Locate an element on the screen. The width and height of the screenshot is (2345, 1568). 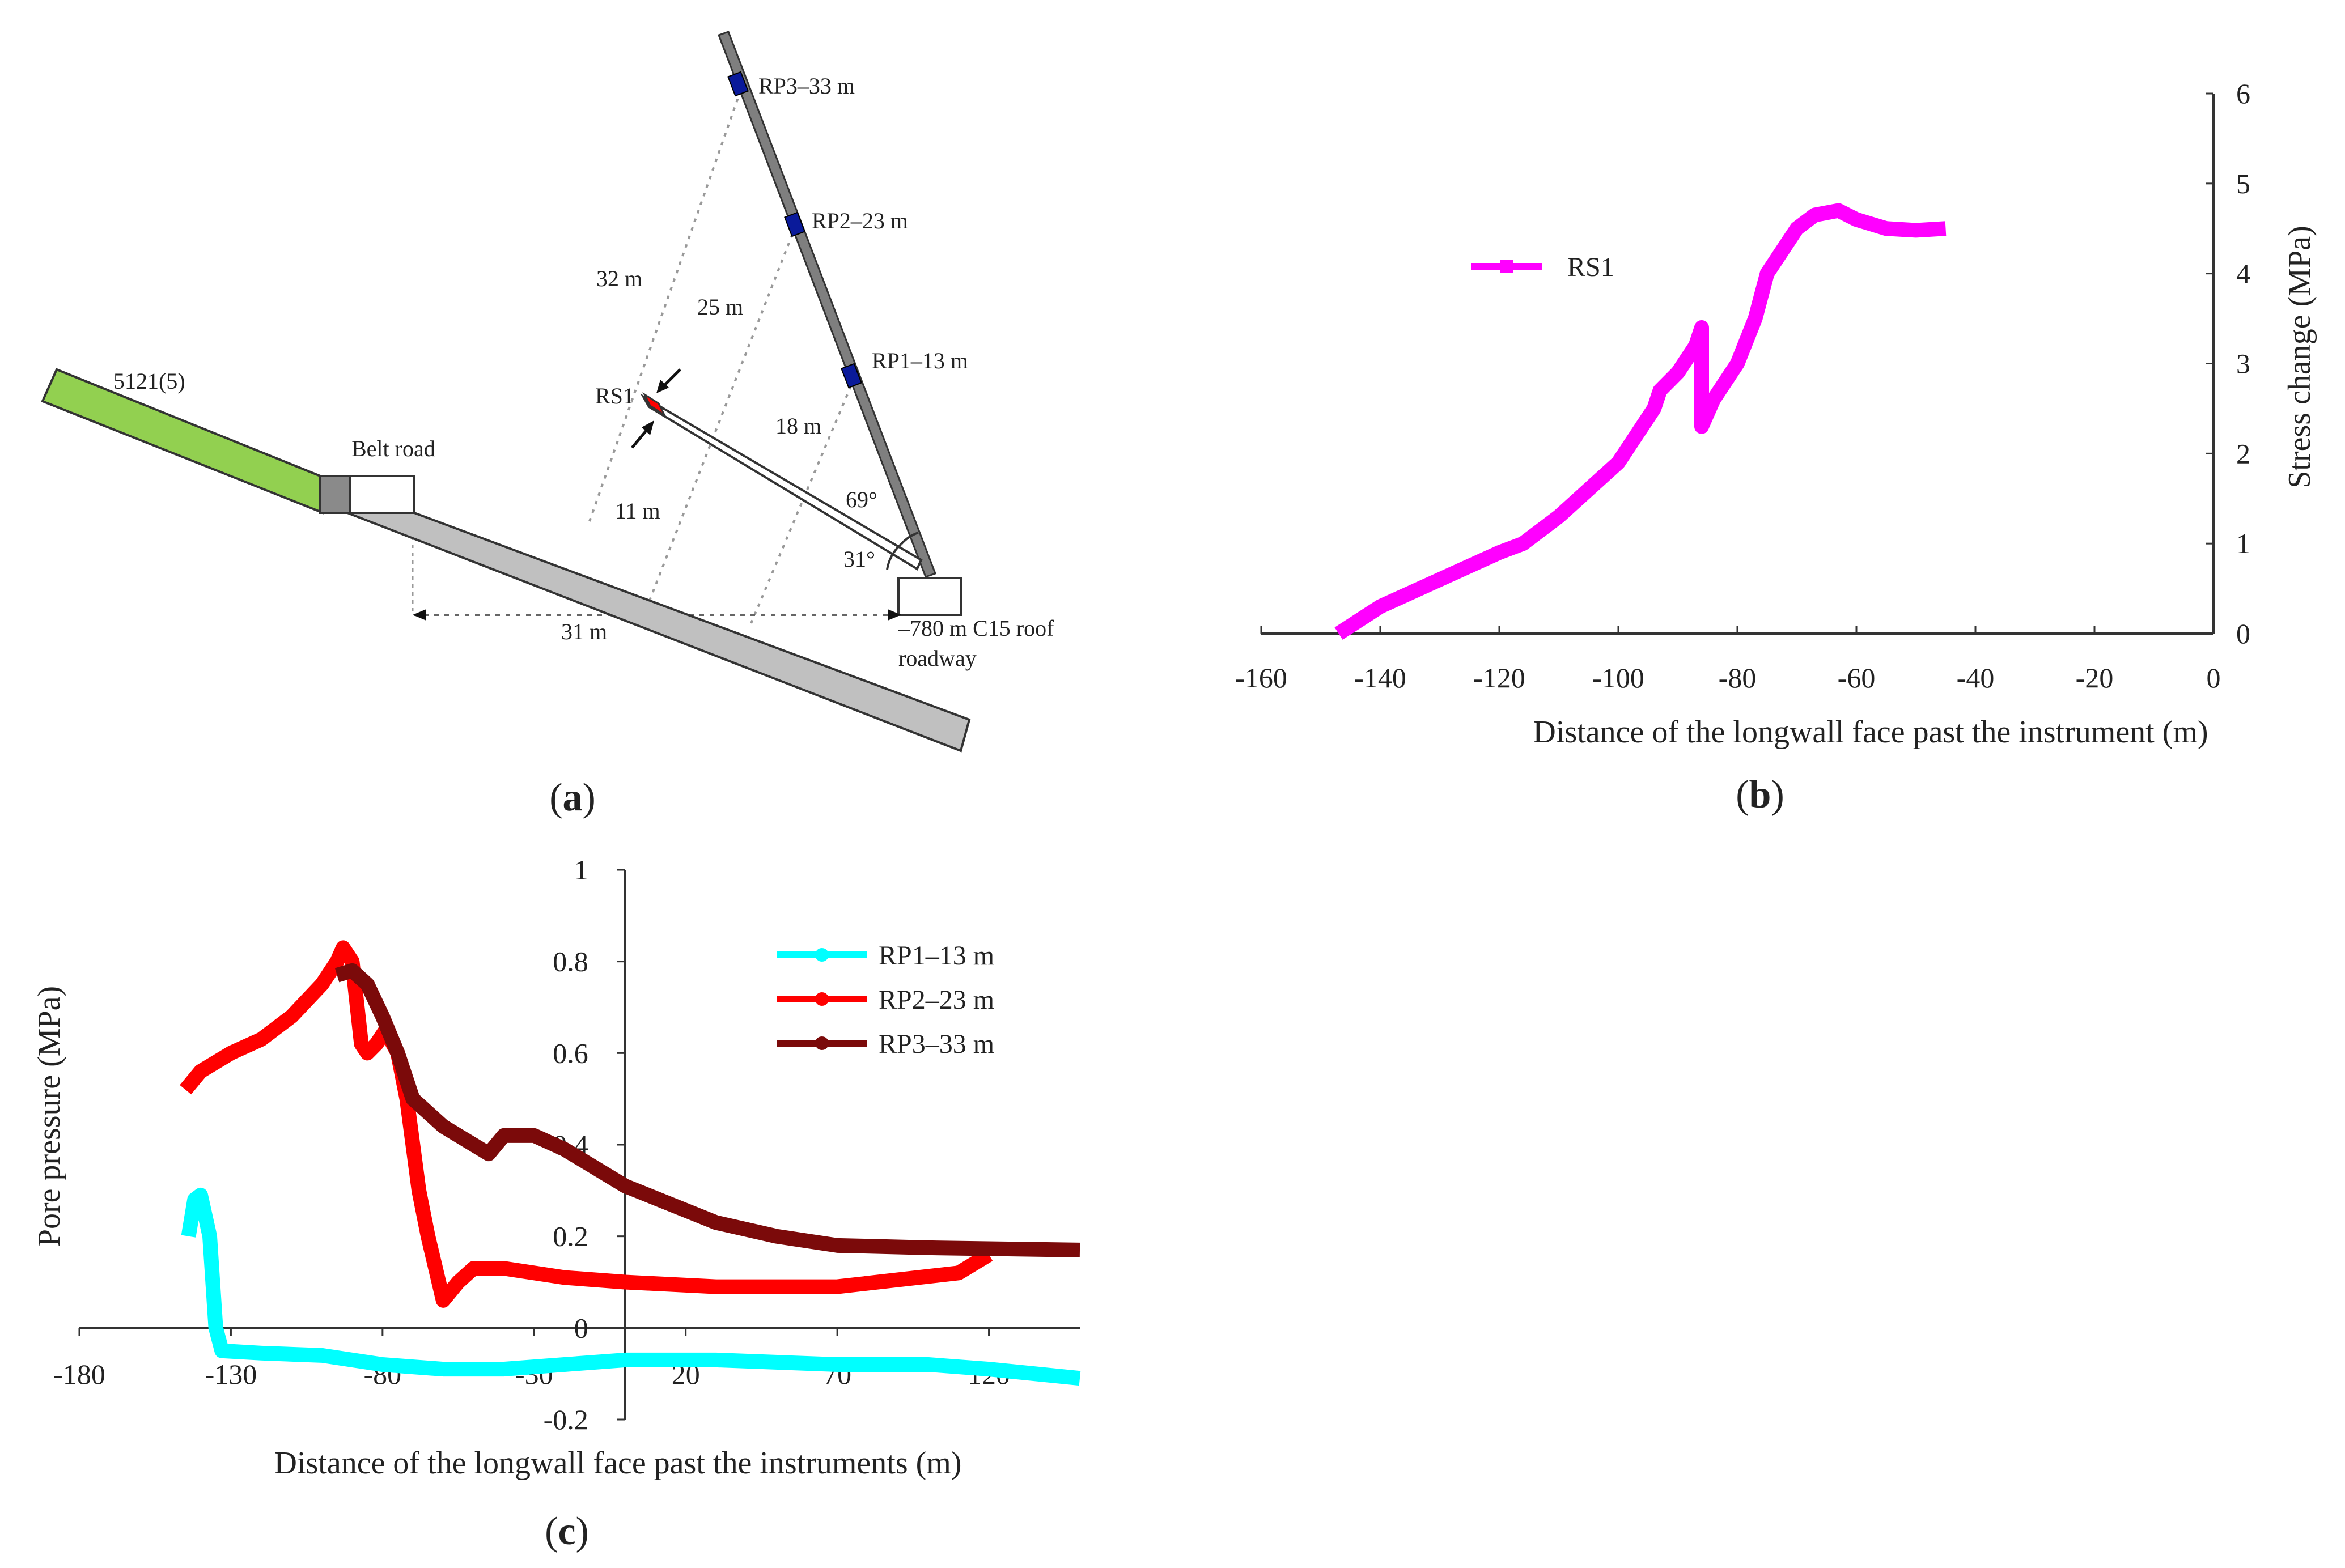
borehole-rs1 is located at coordinates (781, 482).